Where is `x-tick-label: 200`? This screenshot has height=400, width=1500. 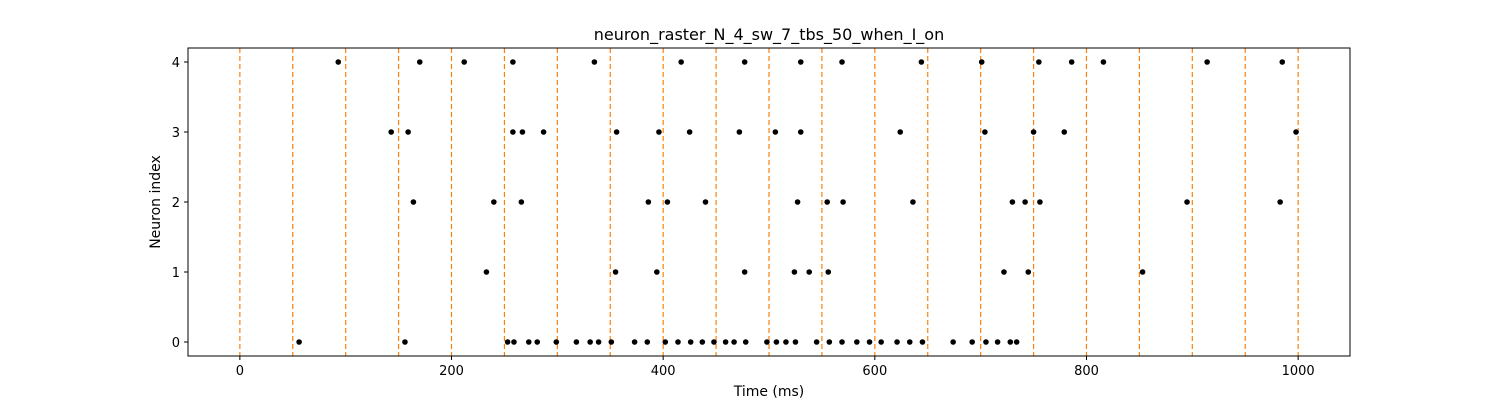 x-tick-label: 200 is located at coordinates (451, 371).